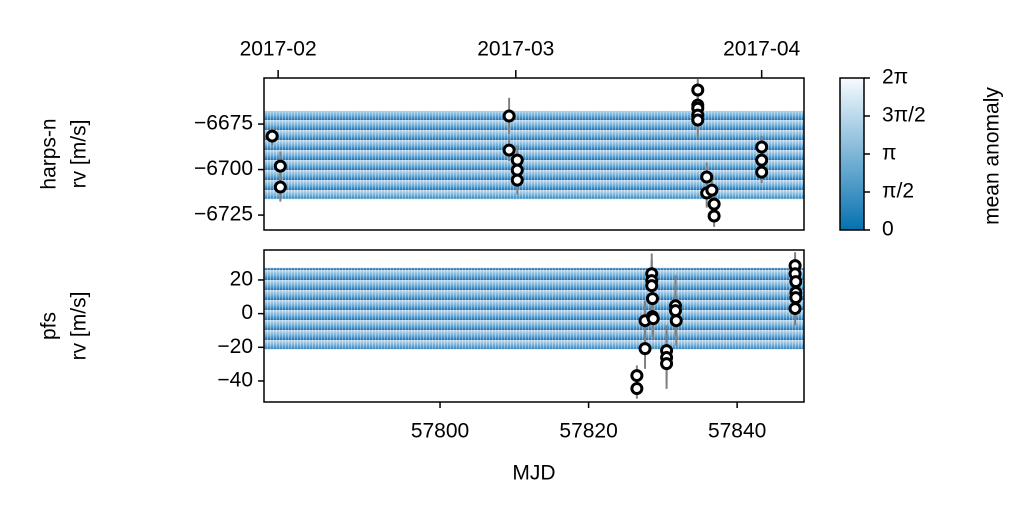 This screenshot has width=1012, height=520. What do you see at coordinates (241, 279) in the screenshot?
I see `y-tick-label: 20` at bounding box center [241, 279].